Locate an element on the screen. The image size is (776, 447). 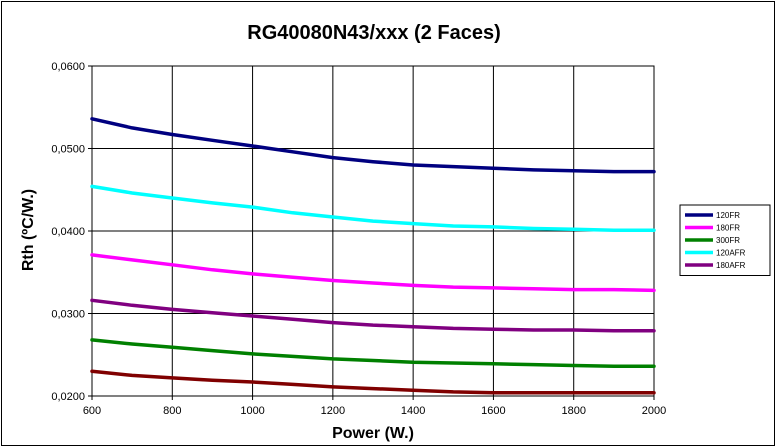
y-tick-label: 0,0500 is located at coordinates (68, 150).